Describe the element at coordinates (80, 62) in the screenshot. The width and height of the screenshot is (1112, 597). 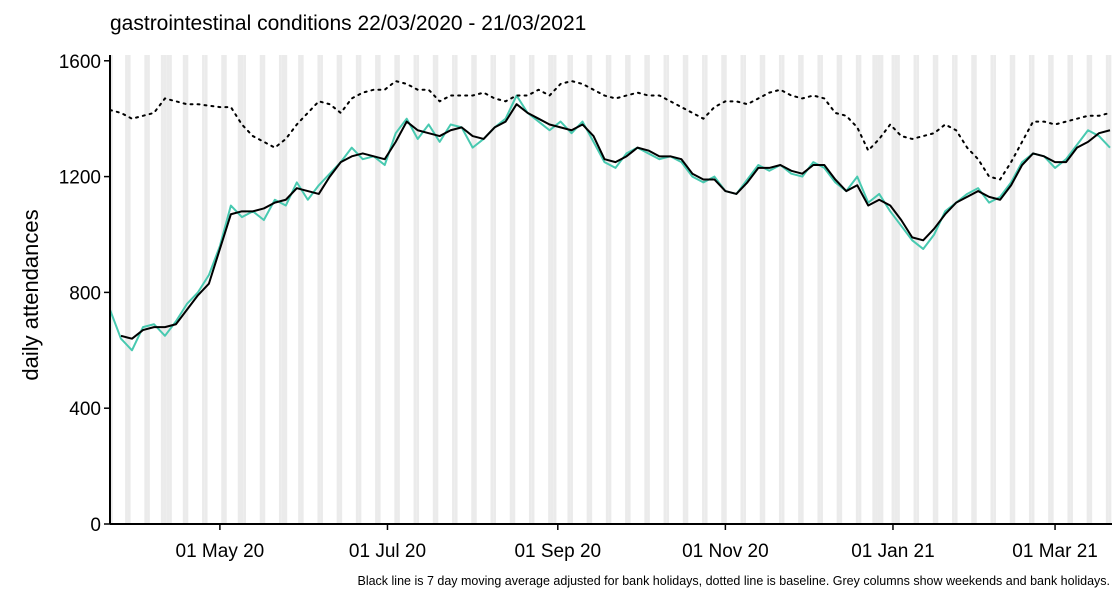
I see `y-tick-label: 1600` at that location.